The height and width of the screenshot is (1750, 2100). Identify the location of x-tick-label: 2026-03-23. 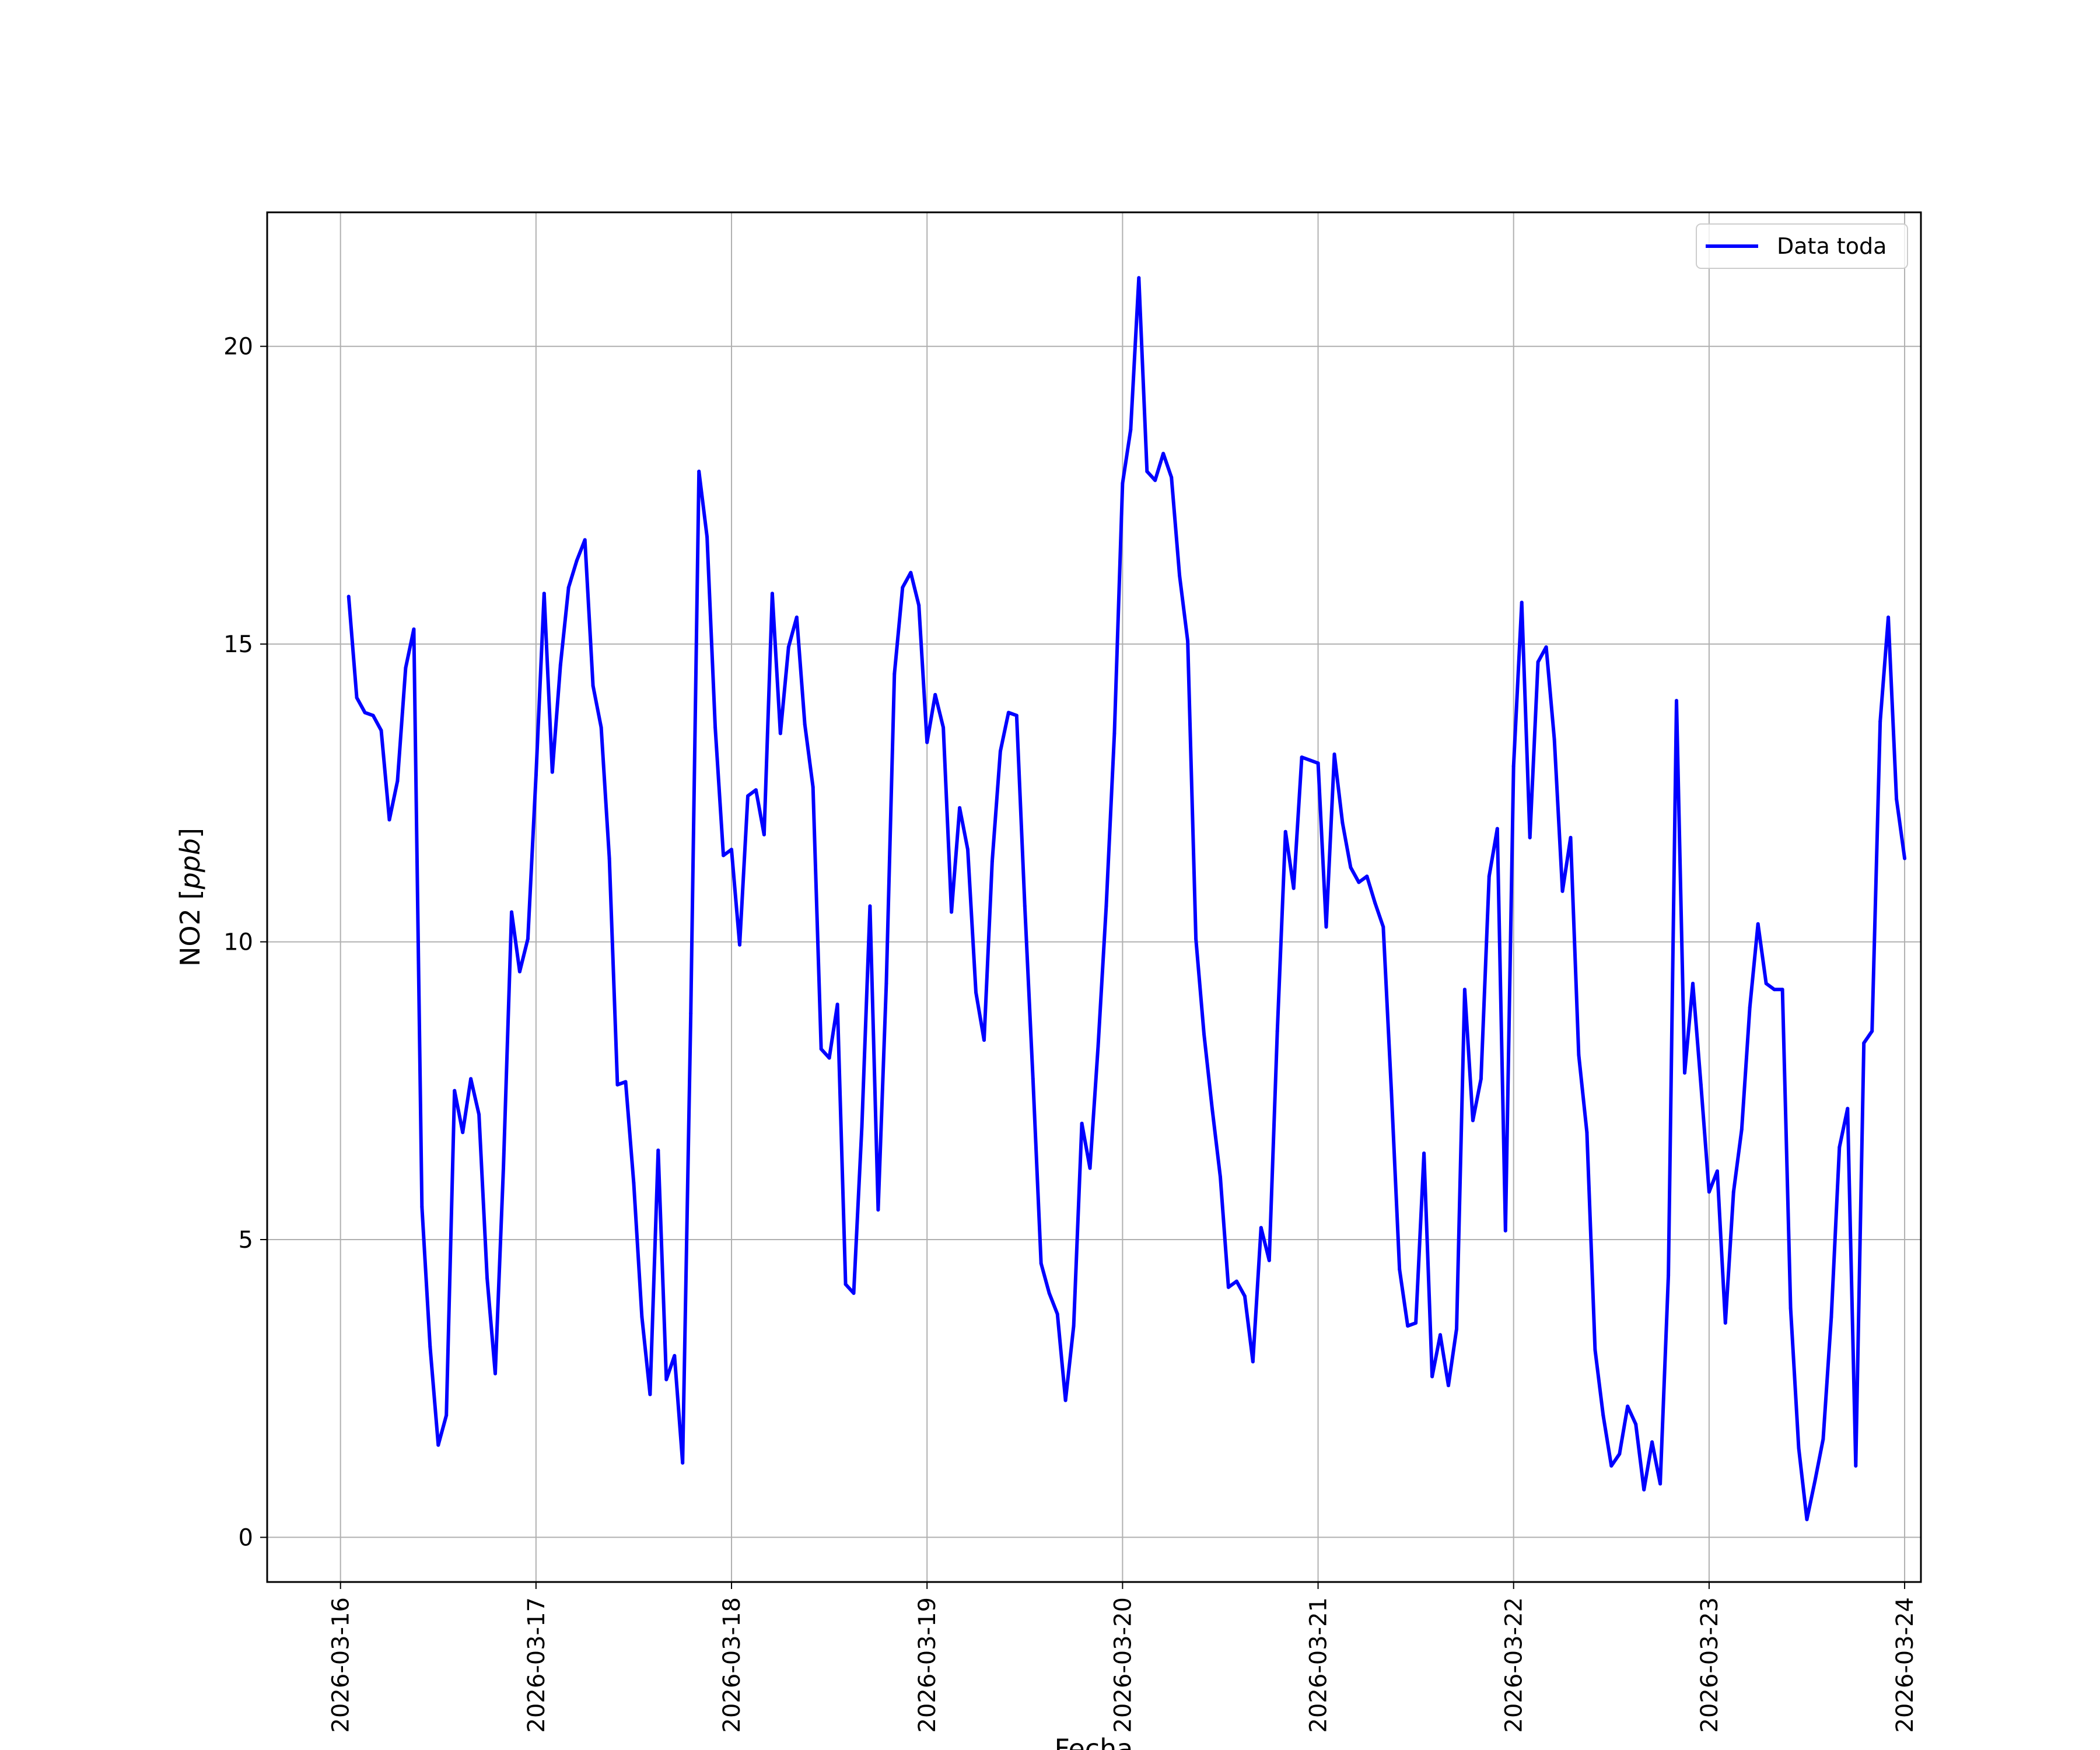
(1709, 1664).